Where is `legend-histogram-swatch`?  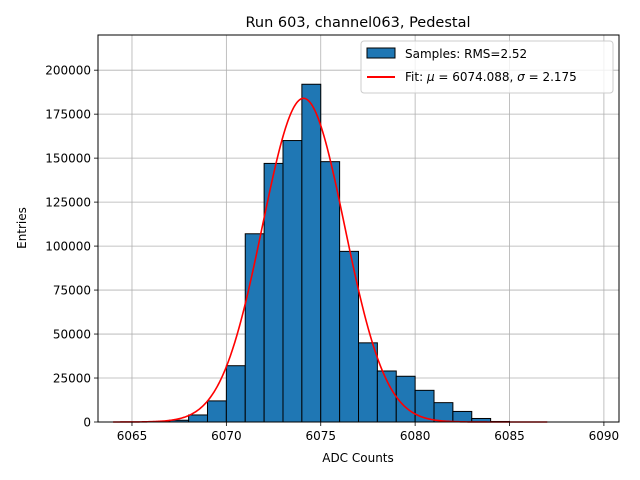
legend-histogram-swatch is located at coordinates (381, 53).